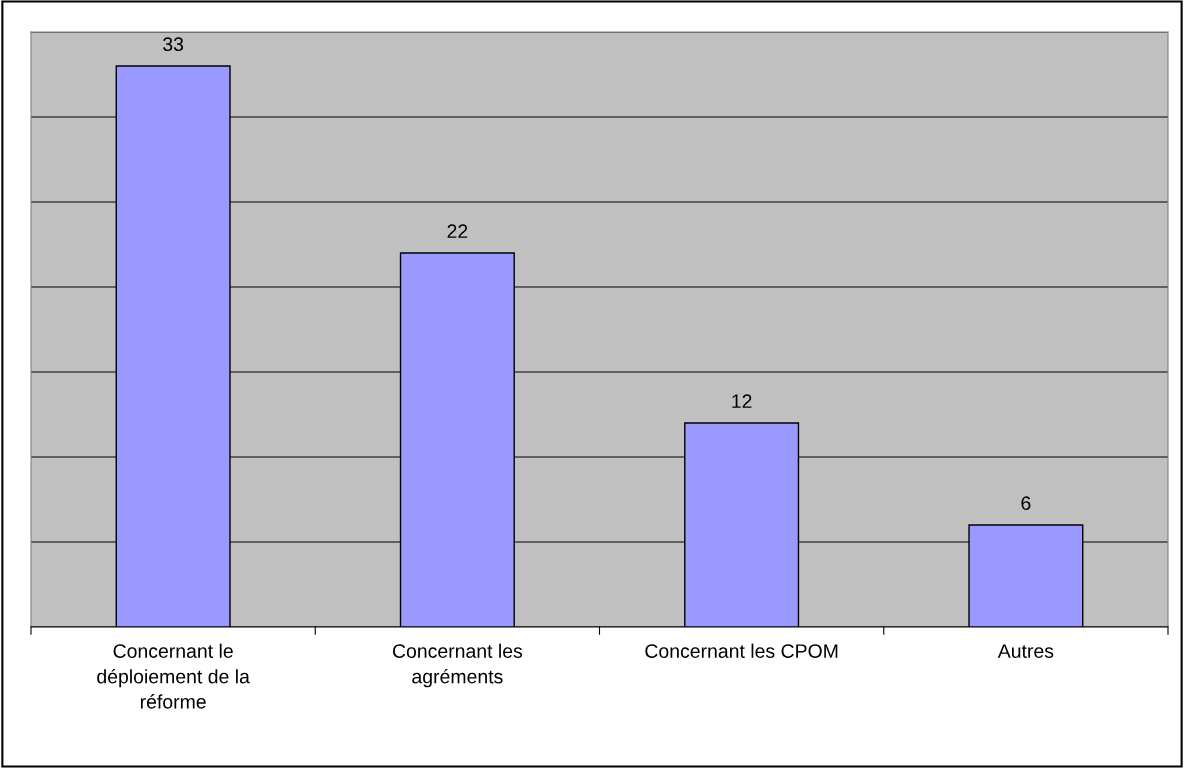 The height and width of the screenshot is (768, 1184). What do you see at coordinates (457, 231) in the screenshot?
I see `data-label: 22` at bounding box center [457, 231].